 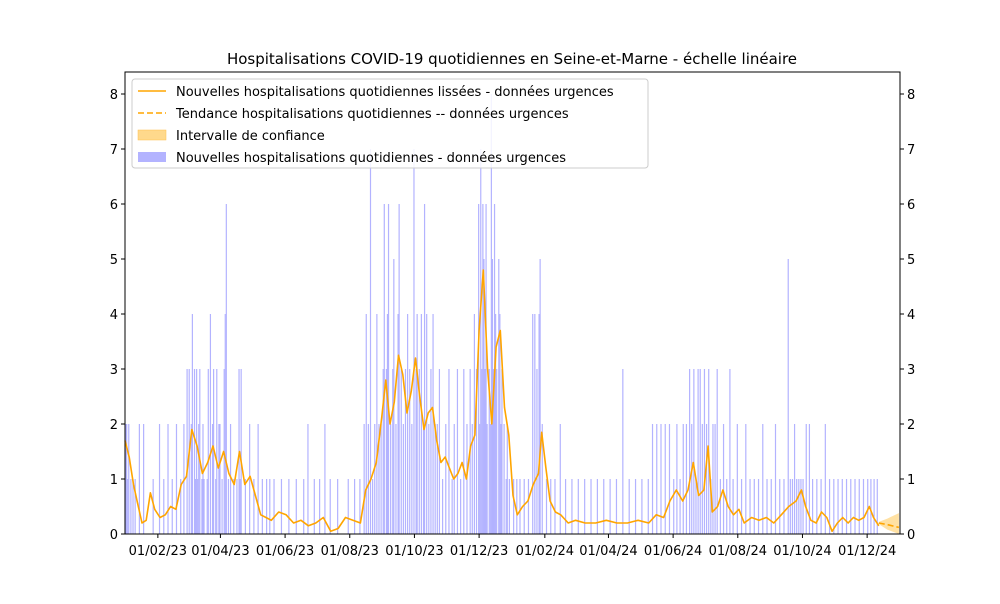 What do you see at coordinates (114, 205) in the screenshot?
I see `y-tick-label-left: 6` at bounding box center [114, 205].